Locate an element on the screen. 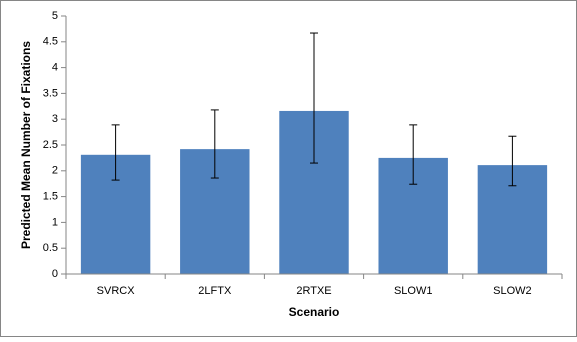 Image resolution: width=577 pixels, height=342 pixels. y-tick-label: 3 is located at coordinates (55, 119).